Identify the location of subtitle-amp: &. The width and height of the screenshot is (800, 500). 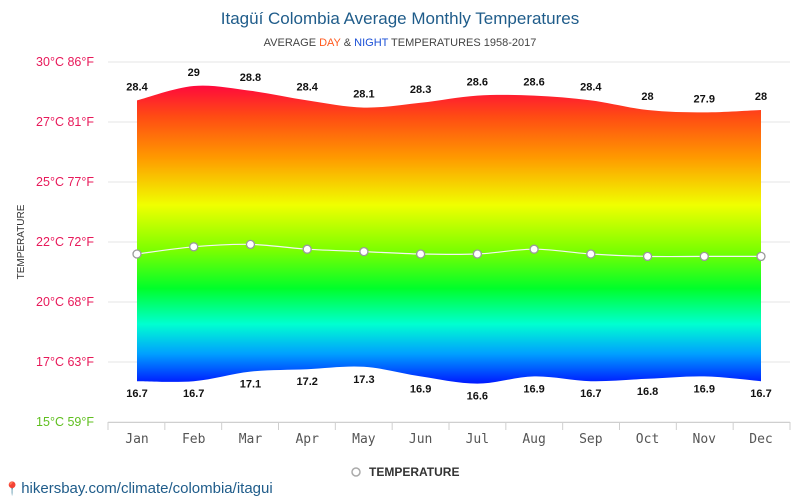
(347, 43).